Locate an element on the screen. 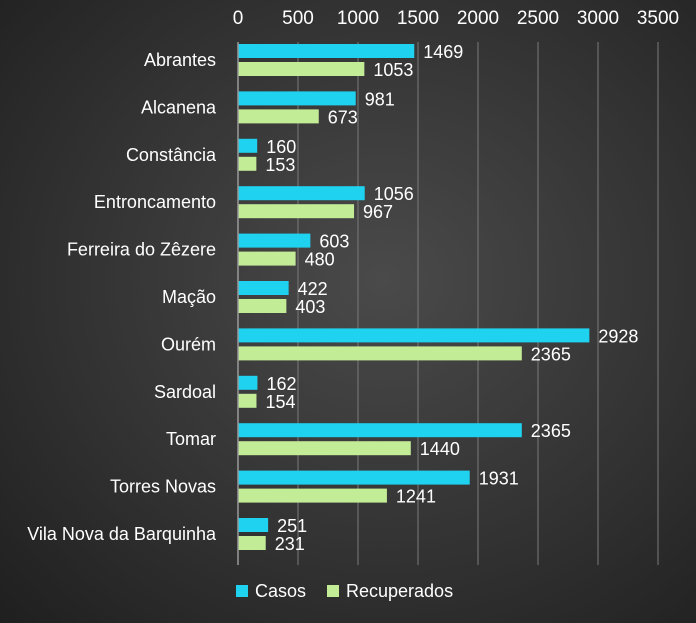 The image size is (696, 623). x-tick-label: 1000 is located at coordinates (358, 18).